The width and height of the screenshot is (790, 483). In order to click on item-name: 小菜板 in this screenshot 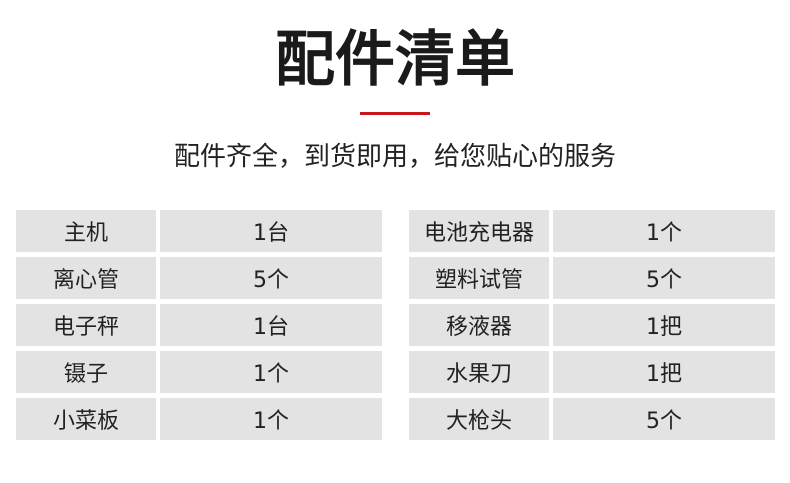, I will do `click(86, 419)`.